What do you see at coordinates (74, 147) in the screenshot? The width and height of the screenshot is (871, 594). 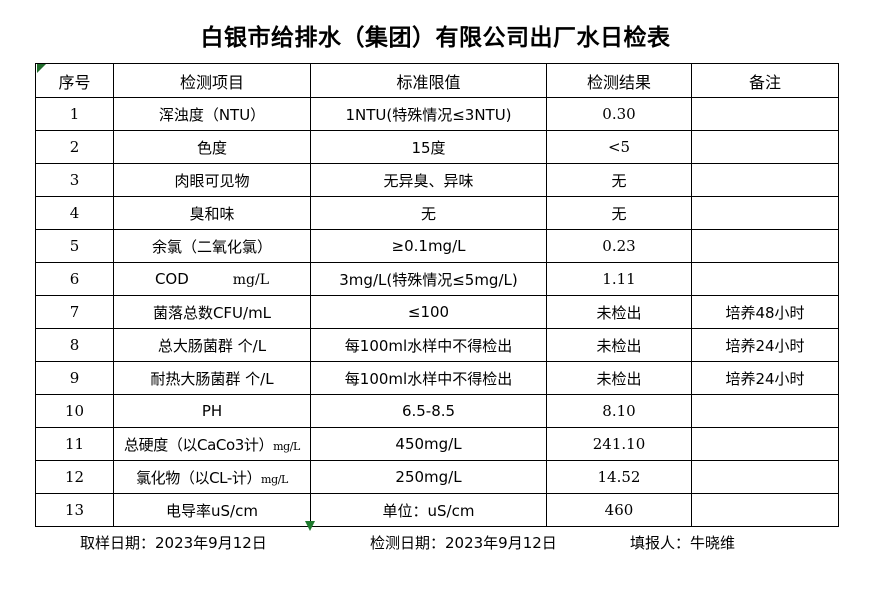 I see `cell-no: 2` at bounding box center [74, 147].